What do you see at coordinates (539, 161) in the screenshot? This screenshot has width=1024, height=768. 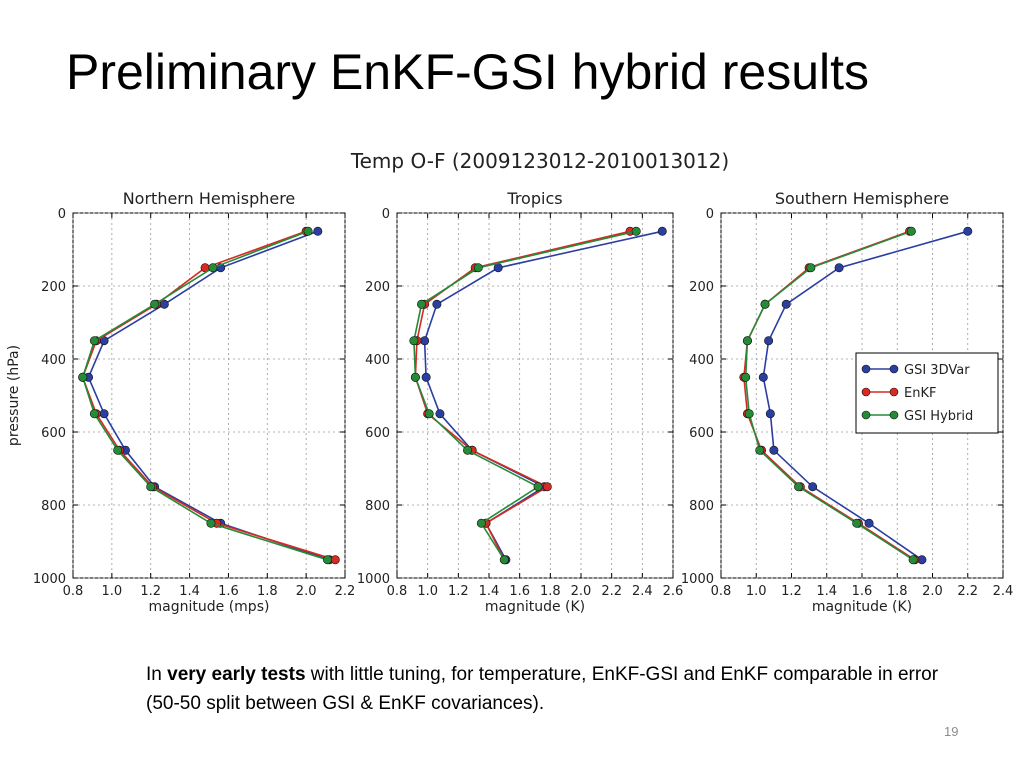 I see `figure-suptitle: Temp O-F (2009123012-2010013012)` at bounding box center [539, 161].